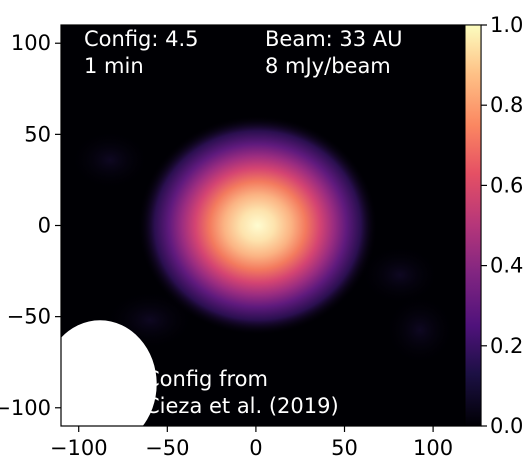 This screenshot has width=532, height=473. I want to click on colorbar: 0.0 0.2 0.4 0.6 0.8 1.0, so click(493, 225).